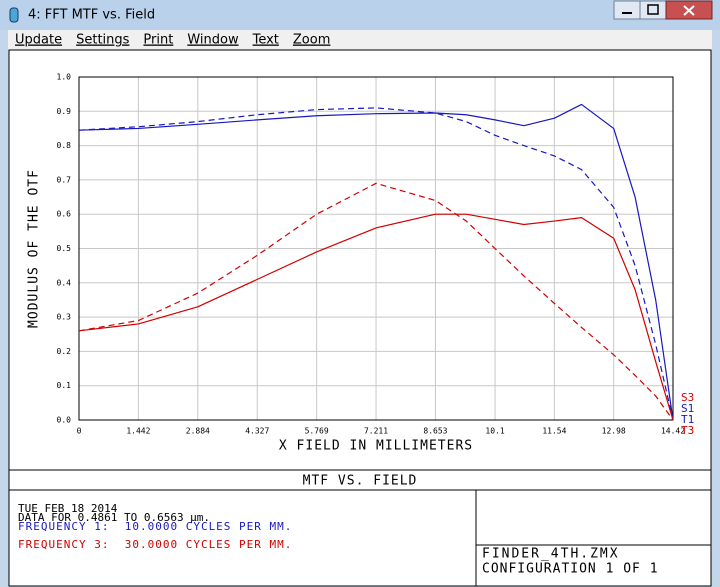 This screenshot has width=720, height=587. Describe the element at coordinates (64, 145) in the screenshot. I see `y-tick-label: 0.8` at that location.